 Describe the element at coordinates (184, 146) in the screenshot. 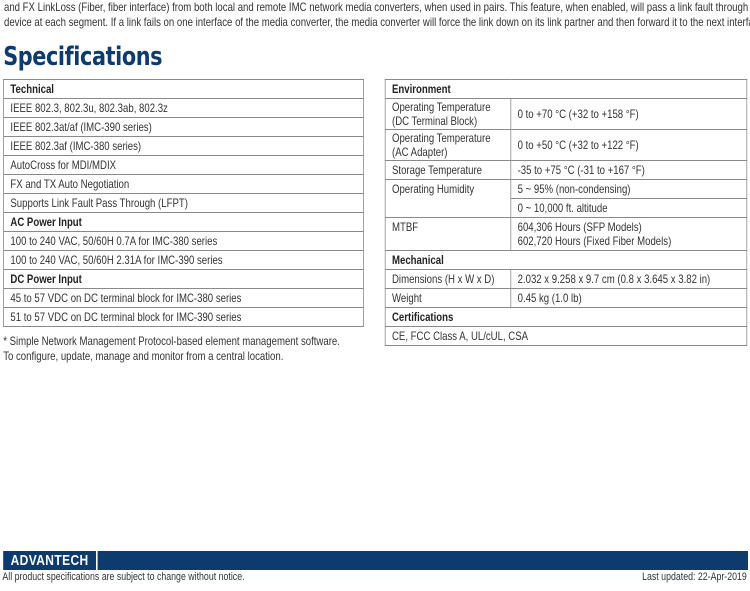

I see `spec-row: IEEE 802.3af (IMC-380 series)` at that location.